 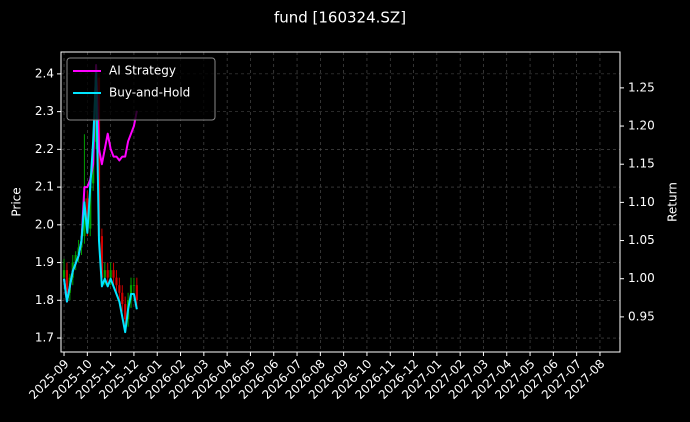 I want to click on y-tick-label: 2.0, so click(x=44, y=224).